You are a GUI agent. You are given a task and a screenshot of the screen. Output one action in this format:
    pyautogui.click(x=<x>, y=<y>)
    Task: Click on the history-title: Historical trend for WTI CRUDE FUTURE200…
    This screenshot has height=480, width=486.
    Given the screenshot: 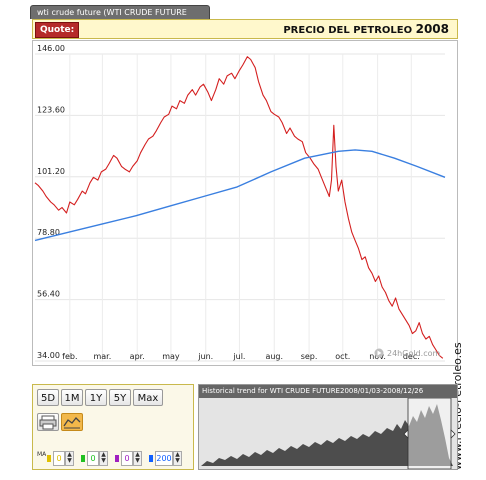 What is the action you would take?
    pyautogui.click(x=328, y=391)
    